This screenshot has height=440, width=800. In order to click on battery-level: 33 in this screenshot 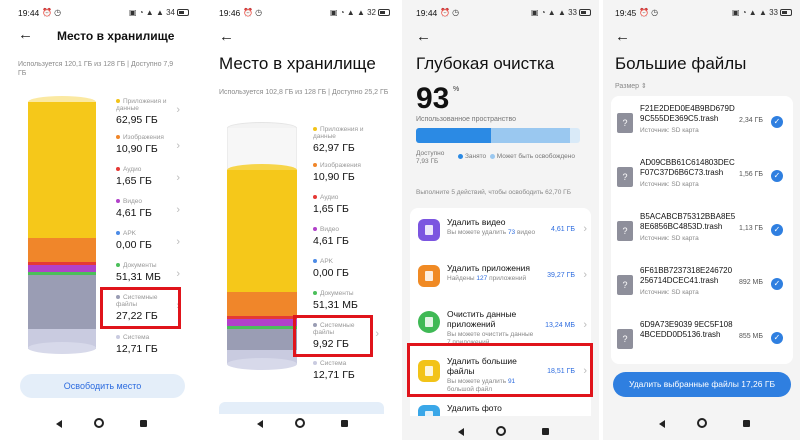, I will do `click(773, 12)`.